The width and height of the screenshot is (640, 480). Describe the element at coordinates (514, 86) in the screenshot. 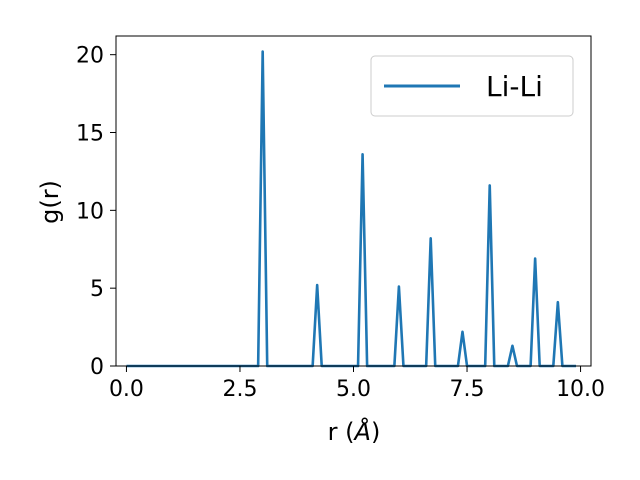

I see `legend-label: Li-Li` at that location.